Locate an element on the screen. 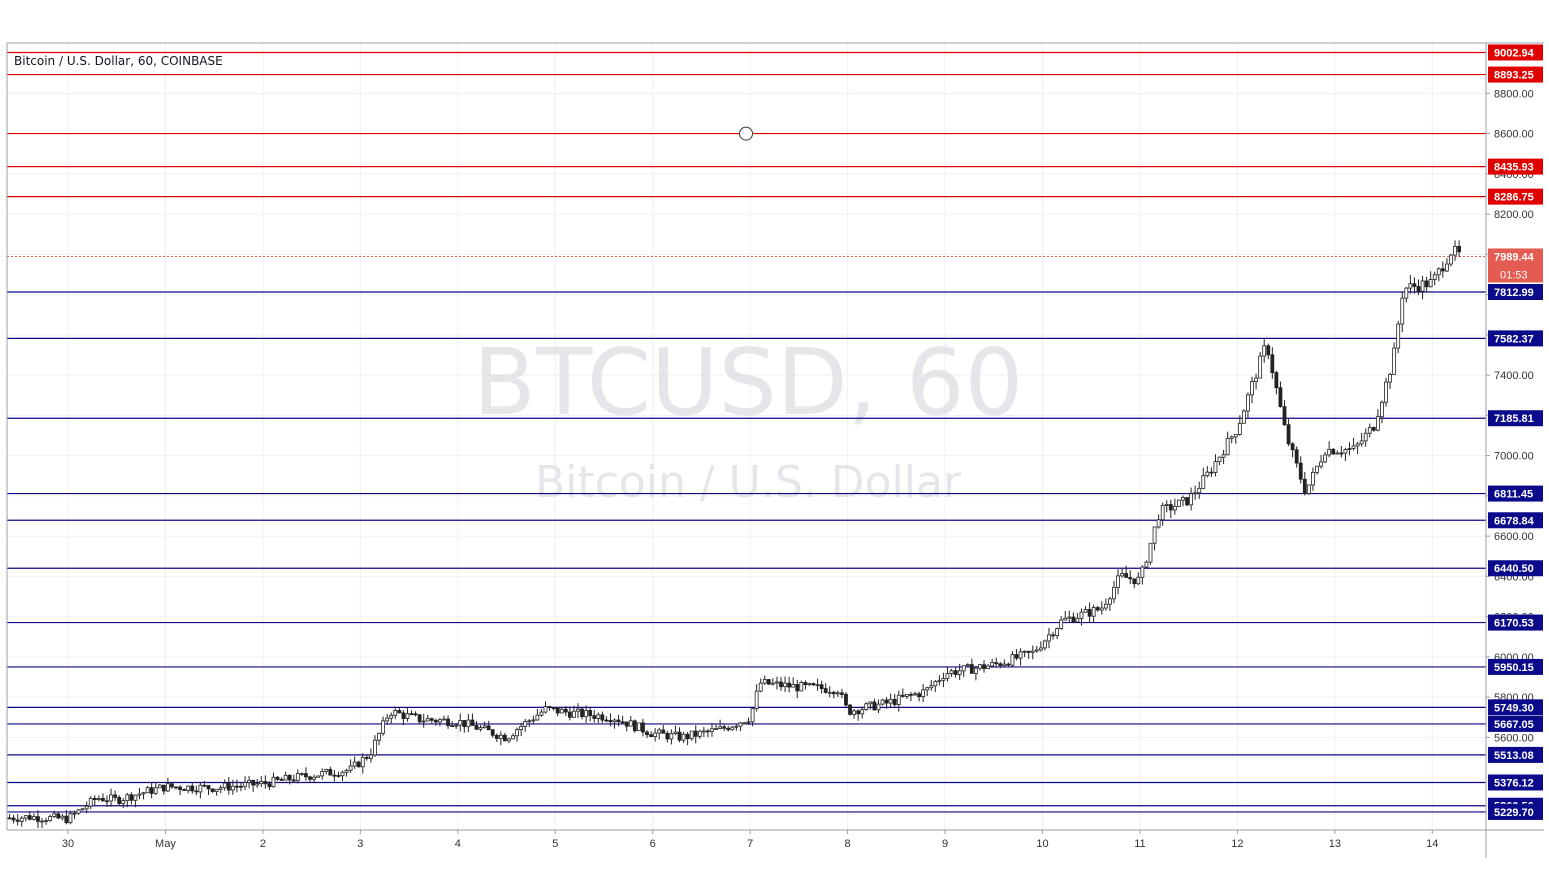 The image size is (1549, 873). support-label-bg is located at coordinates (1515, 418).